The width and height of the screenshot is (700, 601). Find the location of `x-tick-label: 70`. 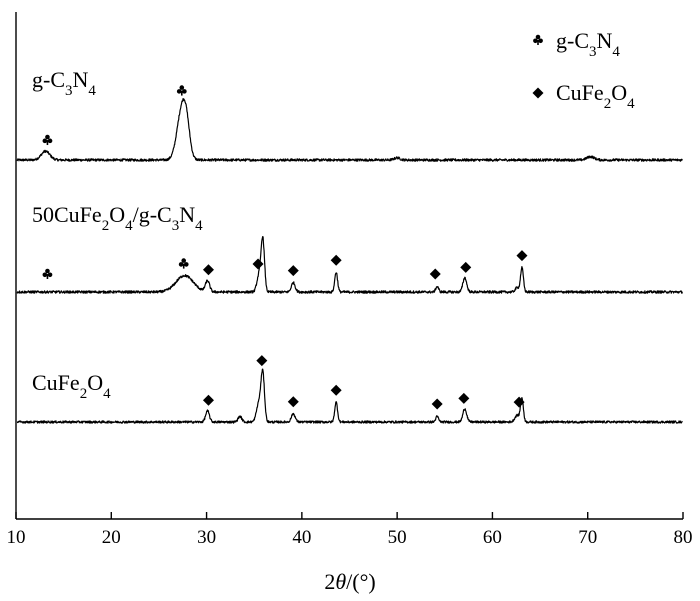

x-tick-label: 70 is located at coordinates (587, 537).